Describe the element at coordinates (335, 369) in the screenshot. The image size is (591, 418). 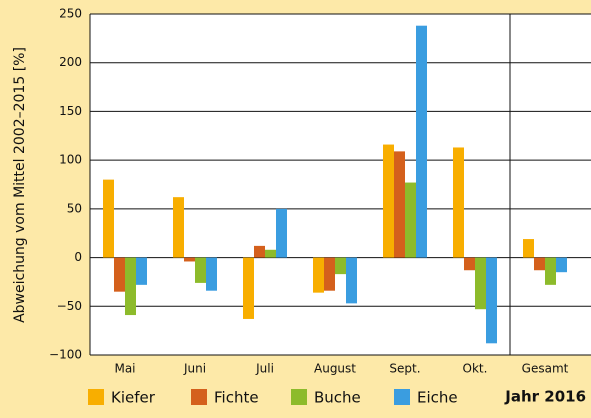
I see `x-tick-label: August` at that location.